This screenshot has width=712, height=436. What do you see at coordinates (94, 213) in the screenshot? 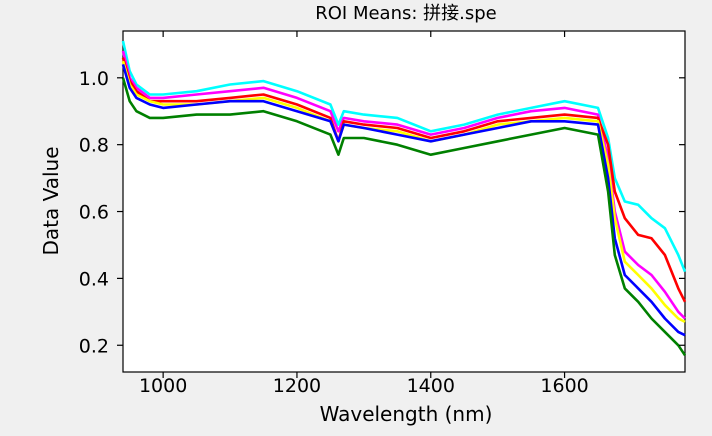
I see `y-tick-label: 0.6` at bounding box center [94, 213].